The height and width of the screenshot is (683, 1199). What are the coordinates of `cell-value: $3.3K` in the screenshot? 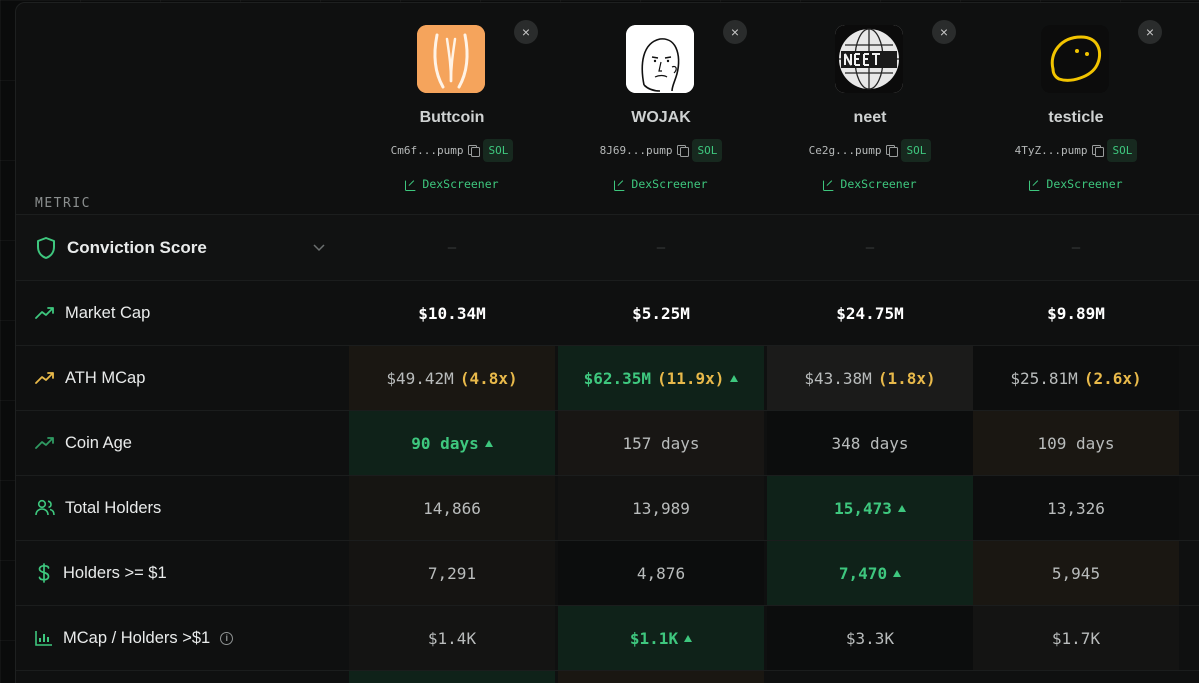 It's located at (870, 638).